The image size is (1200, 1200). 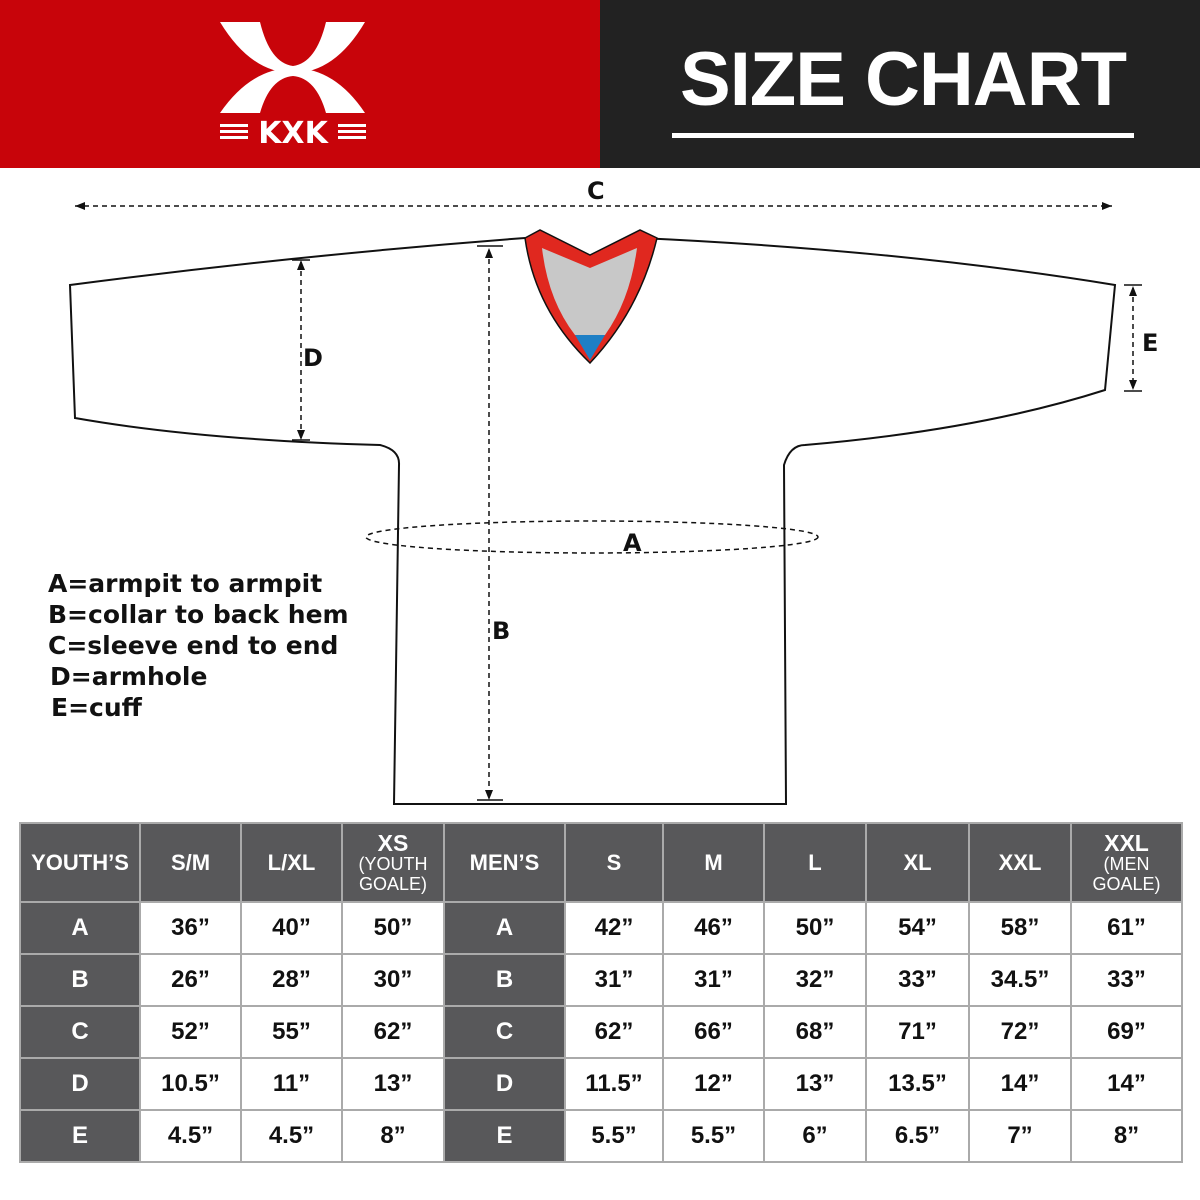 What do you see at coordinates (291, 862) in the screenshot?
I see `size-header: L/XL` at bounding box center [291, 862].